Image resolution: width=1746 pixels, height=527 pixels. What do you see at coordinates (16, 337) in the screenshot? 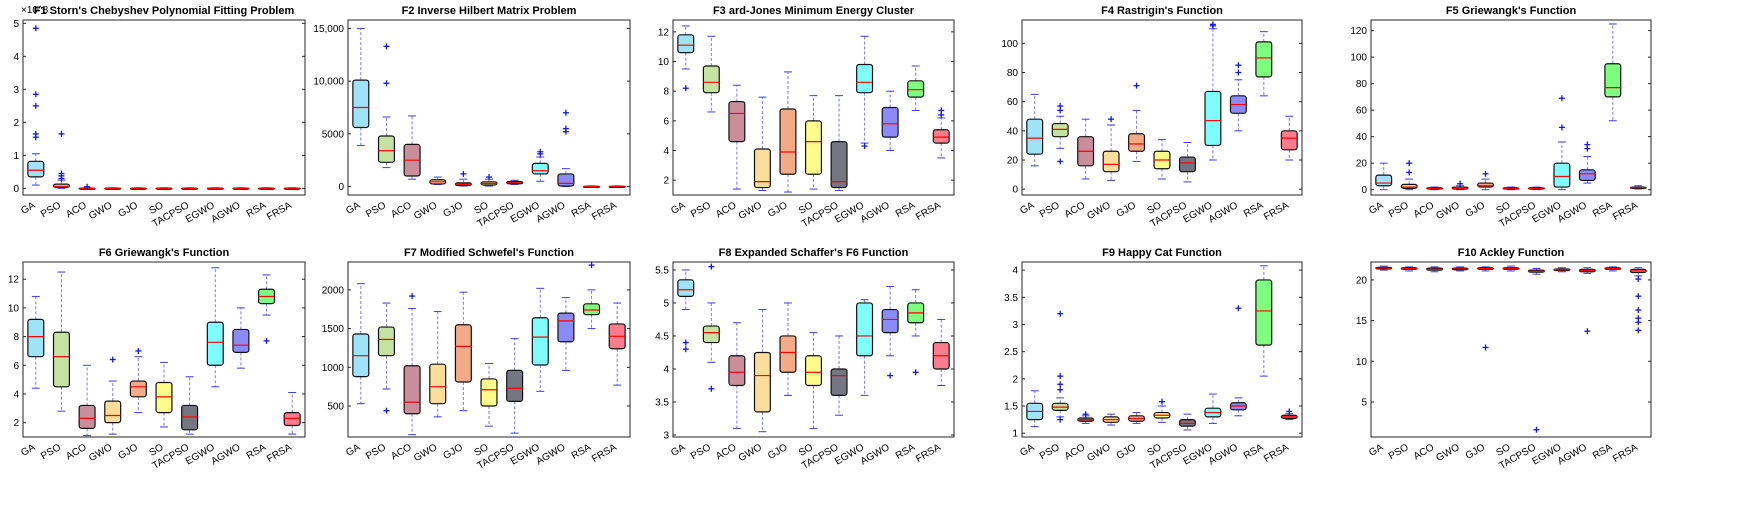
I see `y-tick-label: 8` at bounding box center [16, 337].